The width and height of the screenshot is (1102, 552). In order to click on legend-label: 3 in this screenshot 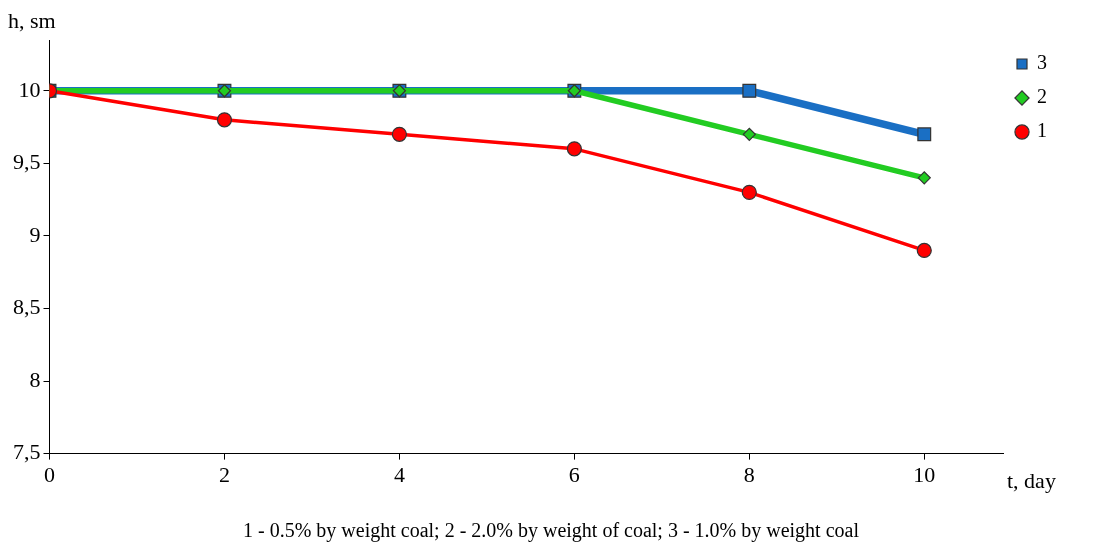, I will do `click(1042, 62)`.